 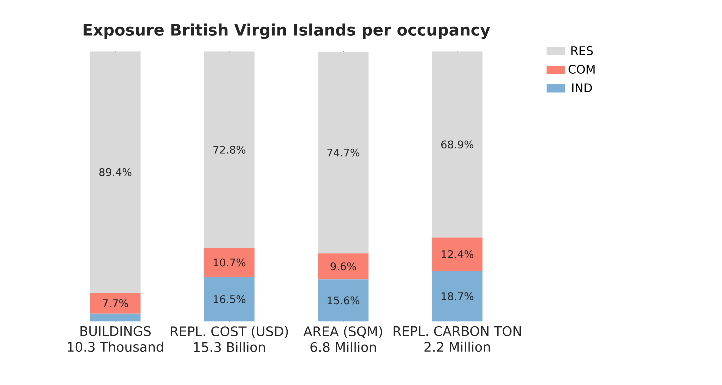 What do you see at coordinates (116, 339) in the screenshot?
I see `x-tick-label: BUILDINGS 10.3 Thousand` at bounding box center [116, 339].